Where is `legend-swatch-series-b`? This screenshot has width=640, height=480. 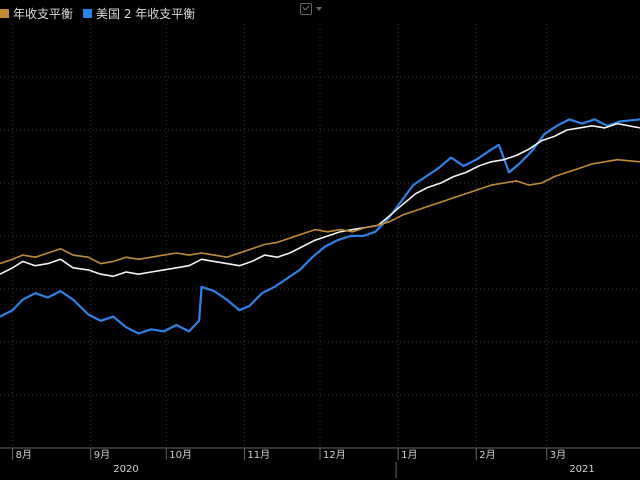
legend-swatch-series-b is located at coordinates (88, 13).